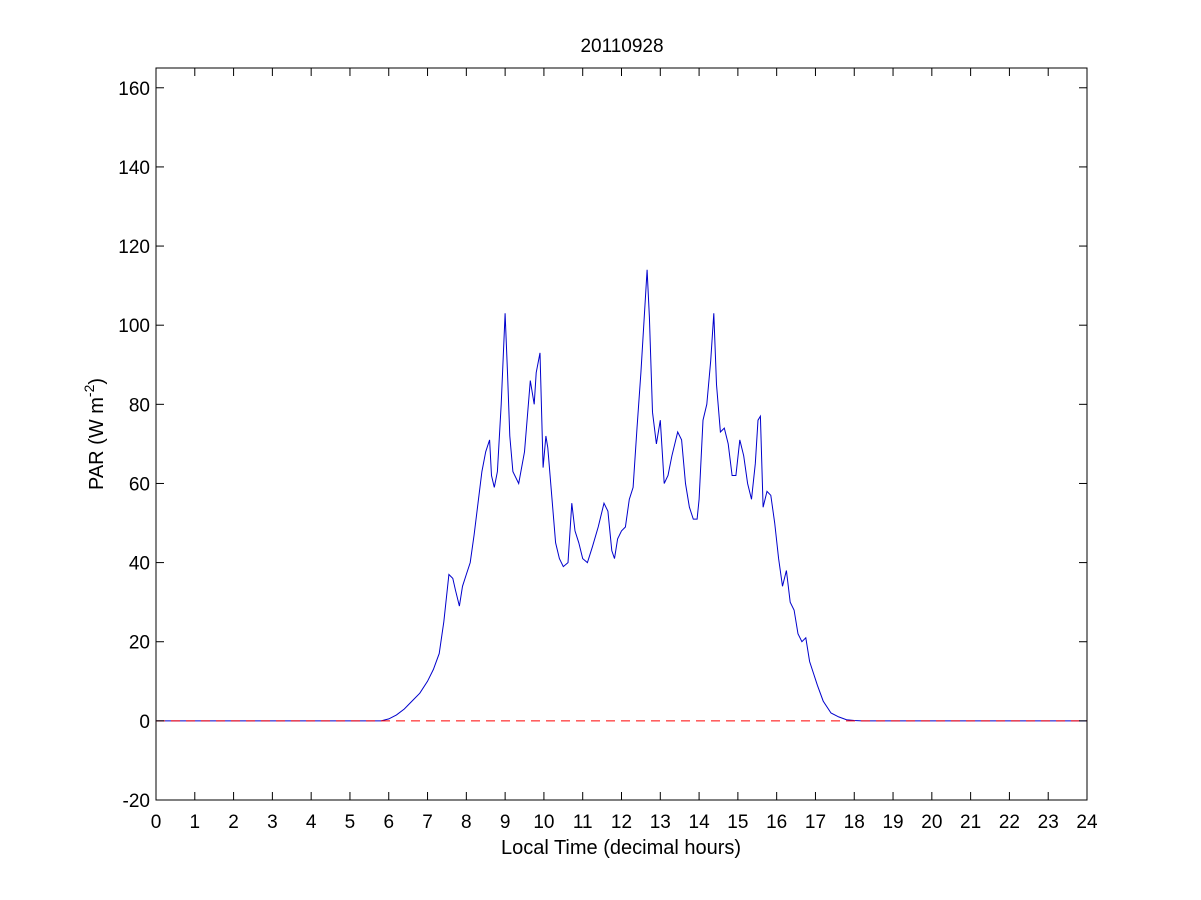 The width and height of the screenshot is (1201, 900). I want to click on x-tick-label: 18, so click(854, 822).